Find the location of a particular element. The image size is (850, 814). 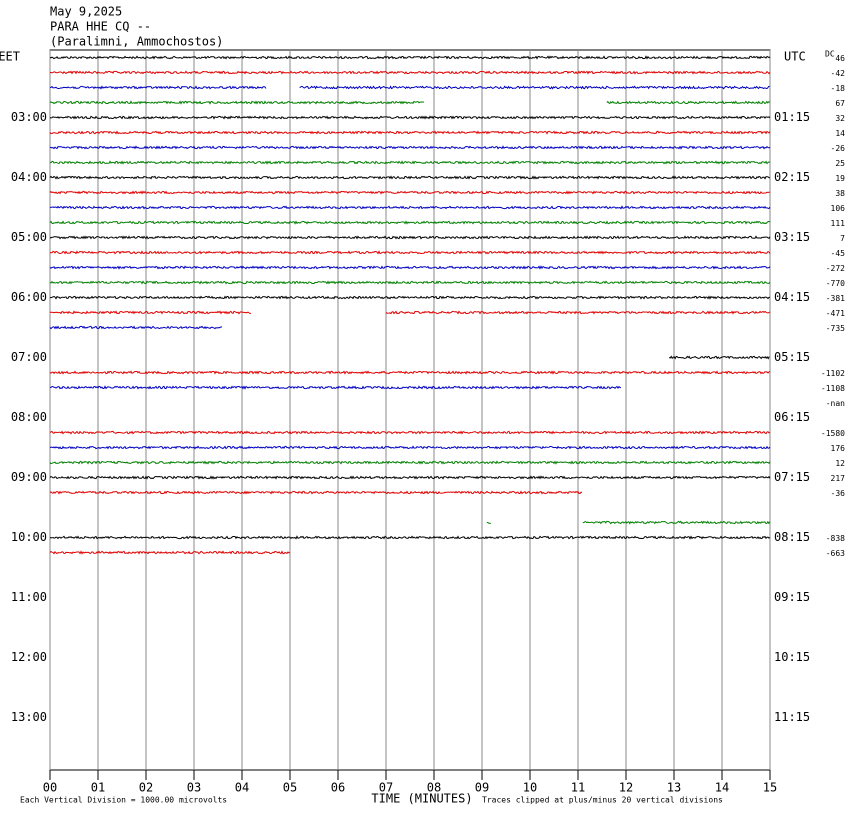

offset-label: 111 is located at coordinates (838, 223).